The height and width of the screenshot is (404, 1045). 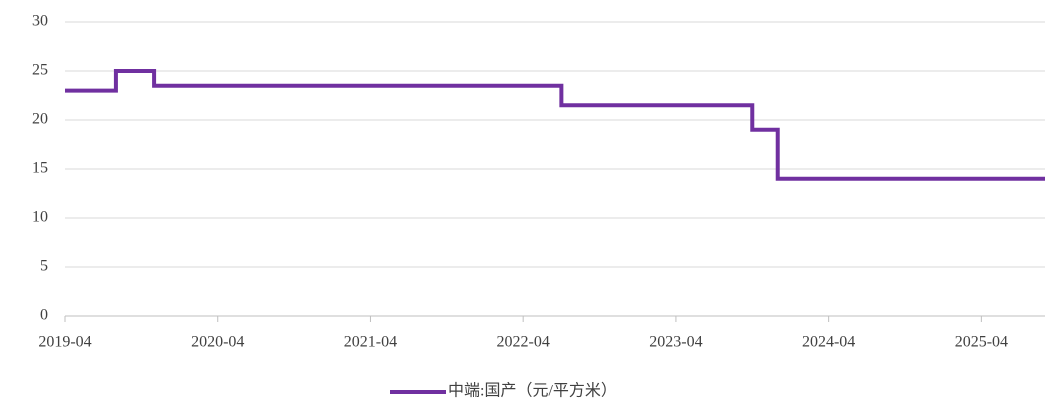 I want to click on x-tick-label: 2025-04, so click(x=981, y=342).